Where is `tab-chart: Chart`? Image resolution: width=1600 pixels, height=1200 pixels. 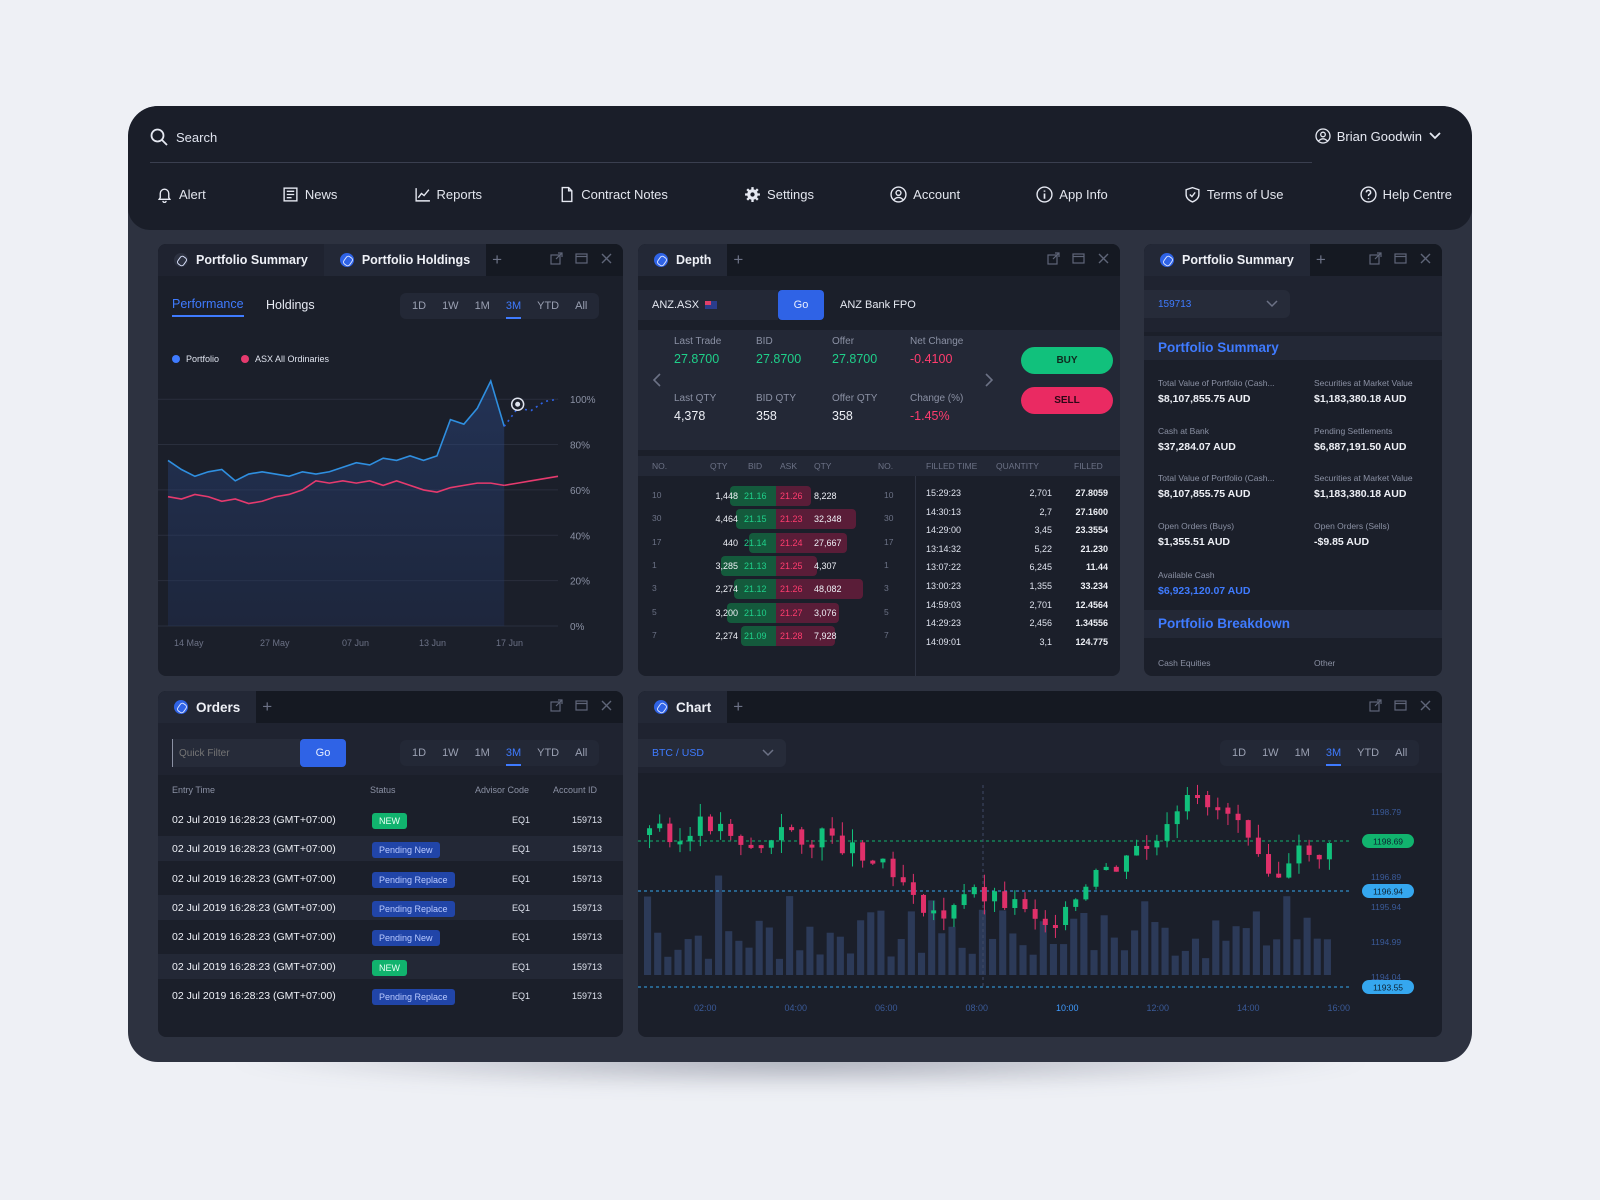
tab-chart: Chart is located at coordinates (683, 707).